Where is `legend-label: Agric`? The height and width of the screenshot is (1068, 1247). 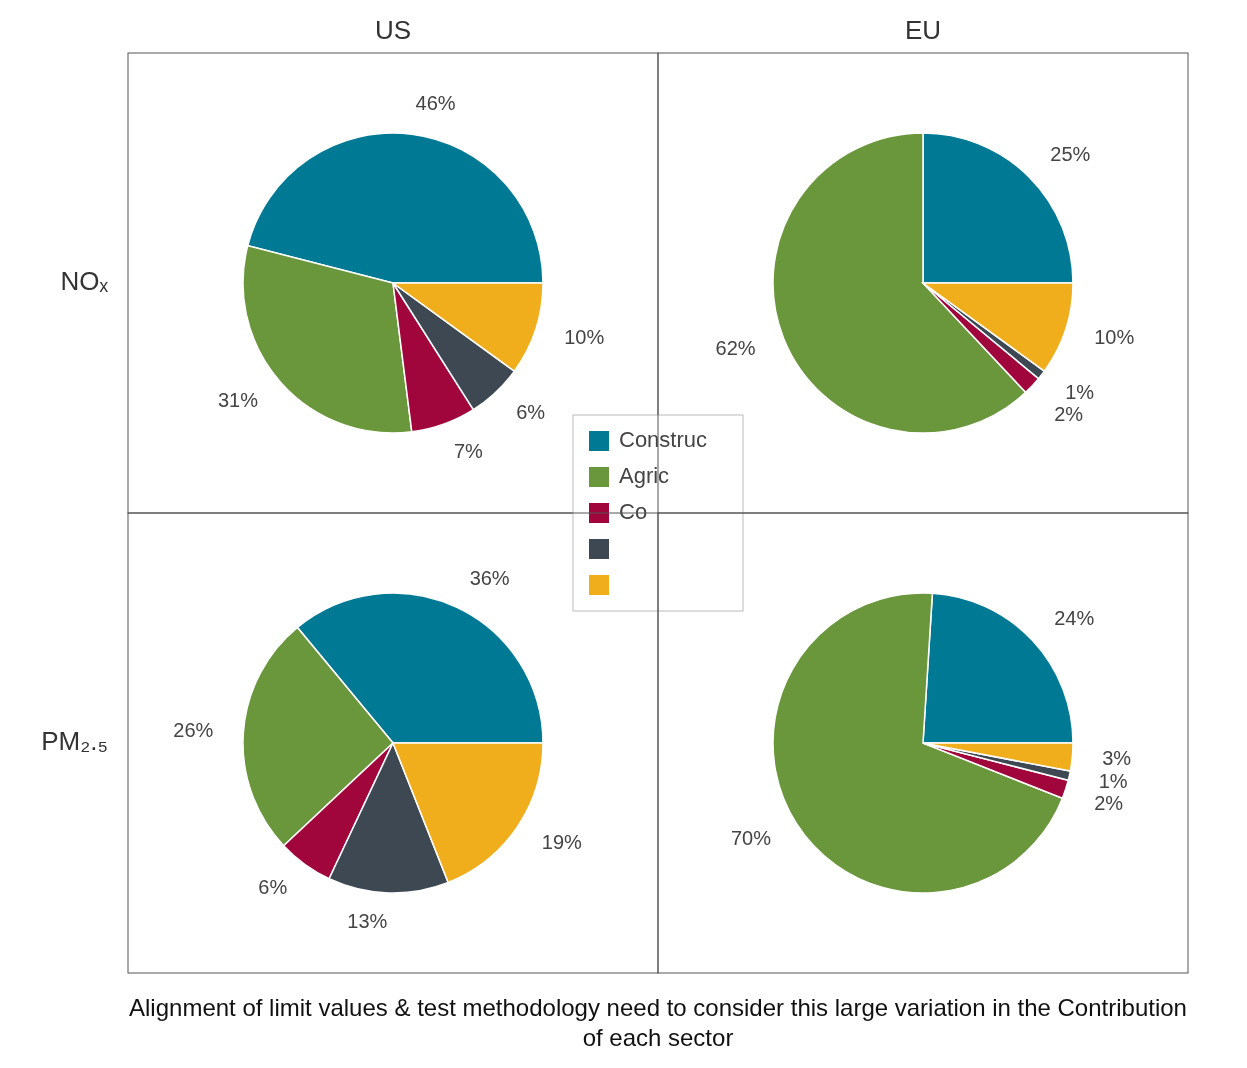 legend-label: Agric is located at coordinates (644, 475).